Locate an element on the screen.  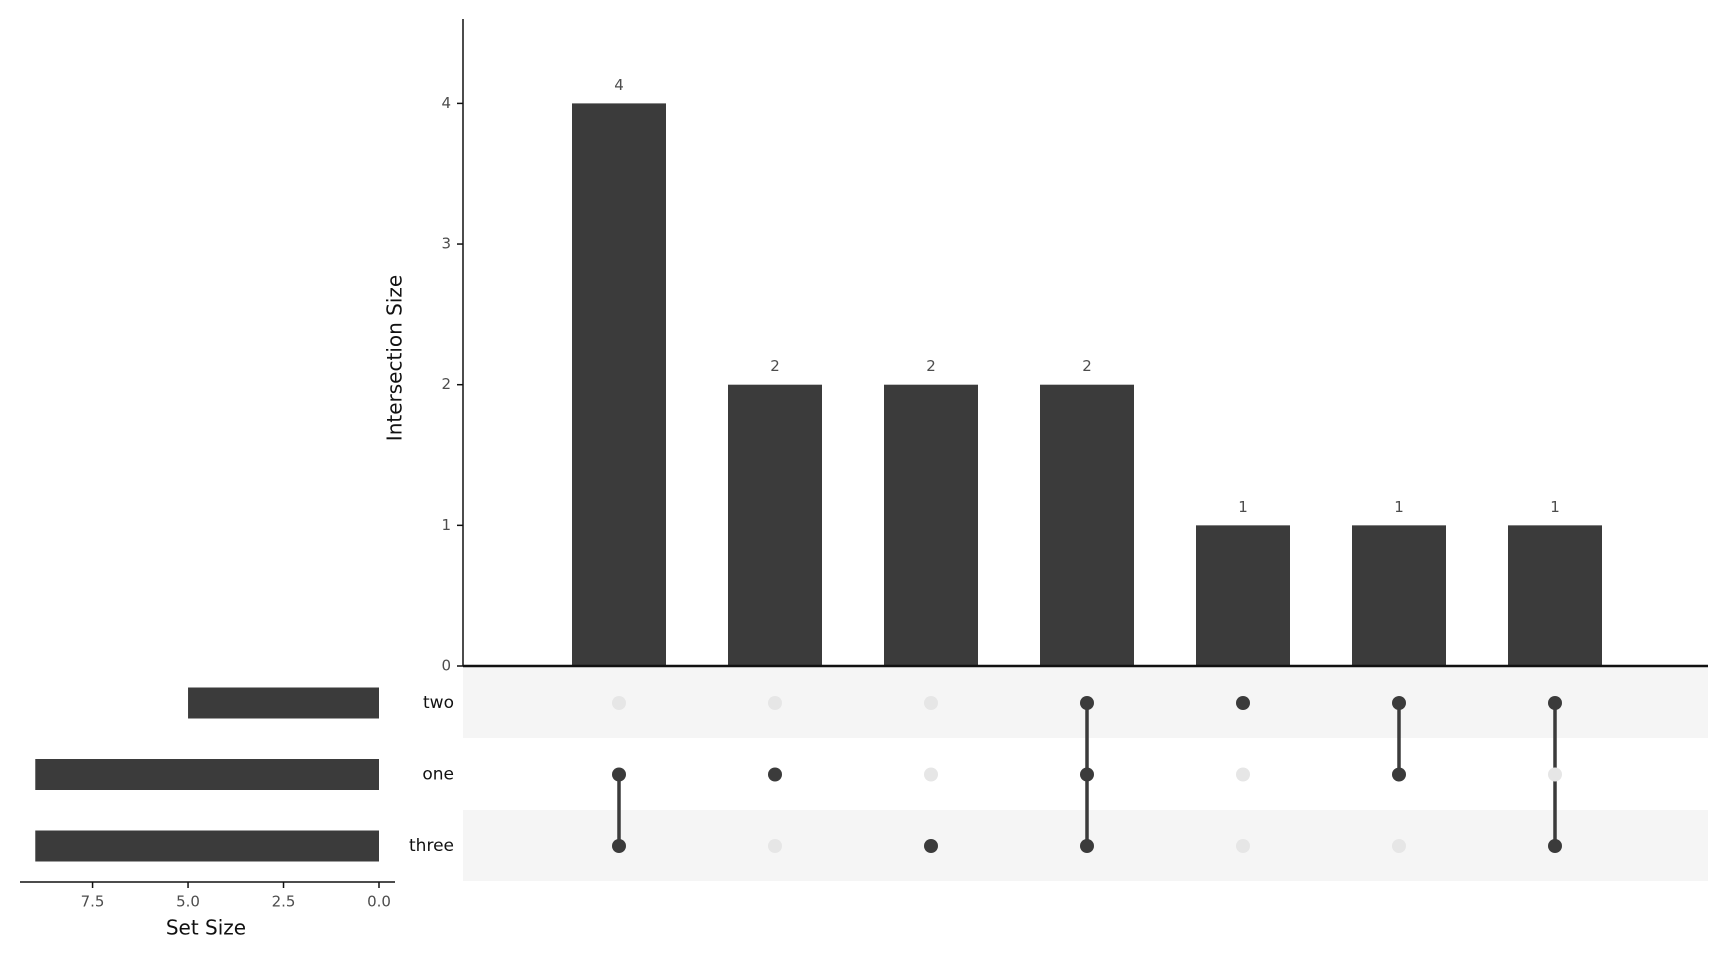
y-axis-label: Intersection Size is located at coordinates (395, 358).